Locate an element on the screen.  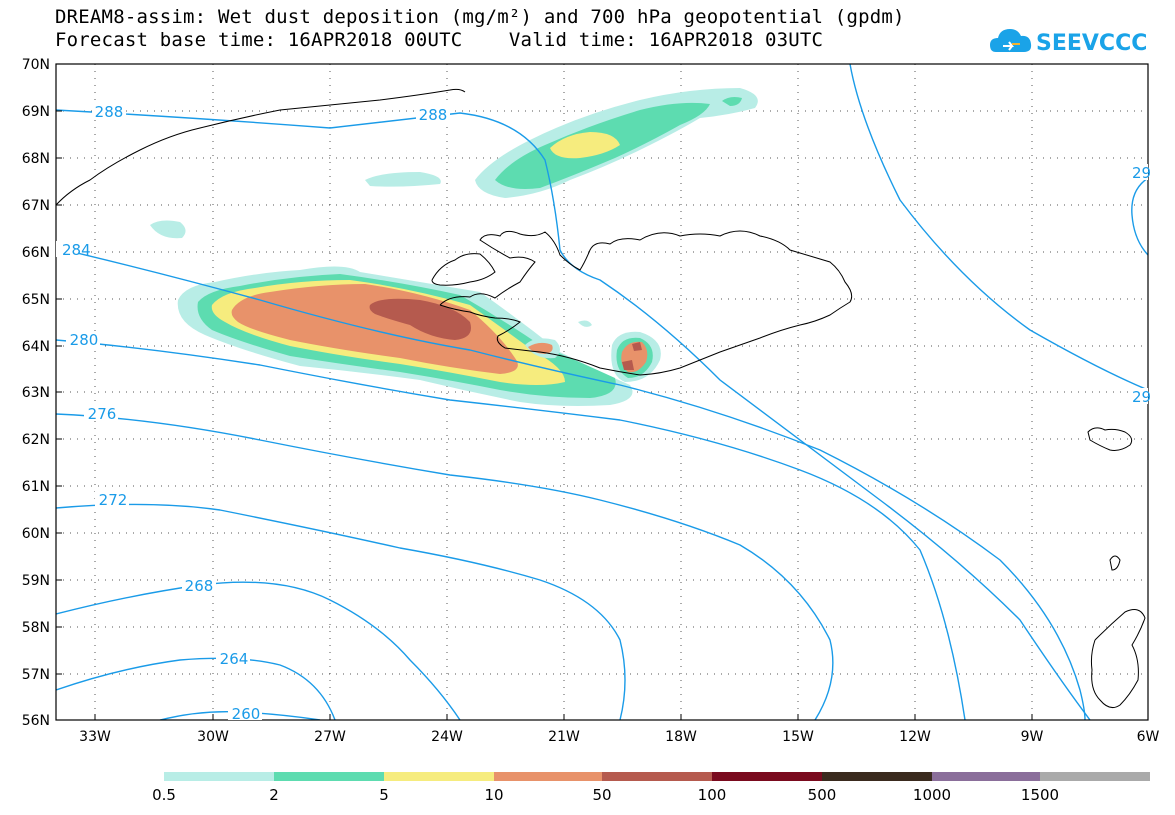
legend-label: 1000 is located at coordinates (932, 795).